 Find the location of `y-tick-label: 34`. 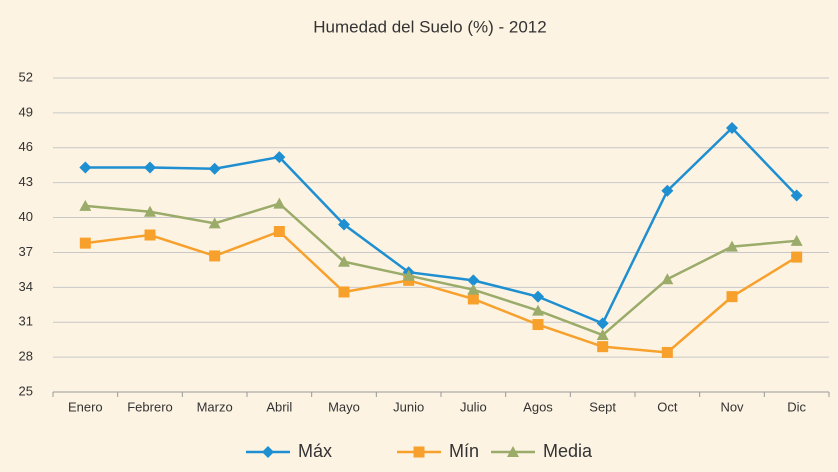

y-tick-label: 34 is located at coordinates (26, 286).